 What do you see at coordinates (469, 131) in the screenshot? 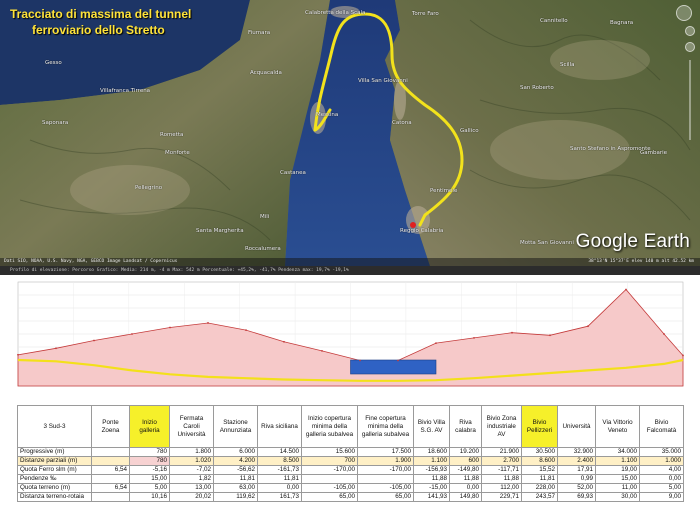
I see `town-label: Gallico` at bounding box center [469, 131].